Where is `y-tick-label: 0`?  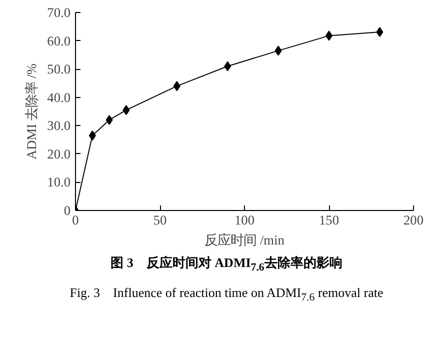 y-tick-label: 0 is located at coordinates (67, 210).